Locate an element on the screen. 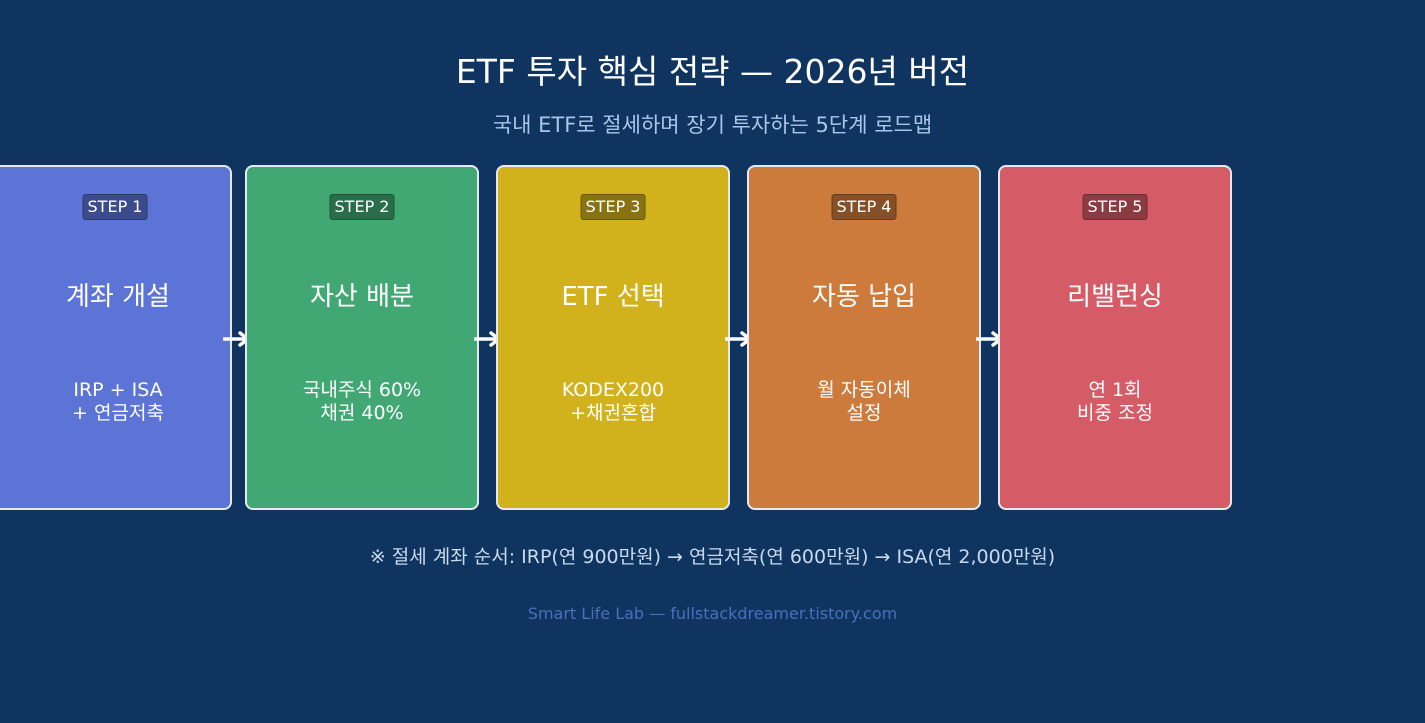 The width and height of the screenshot is (1425, 723). step-description: IRP + ISA + 연금저축 is located at coordinates (118, 402).